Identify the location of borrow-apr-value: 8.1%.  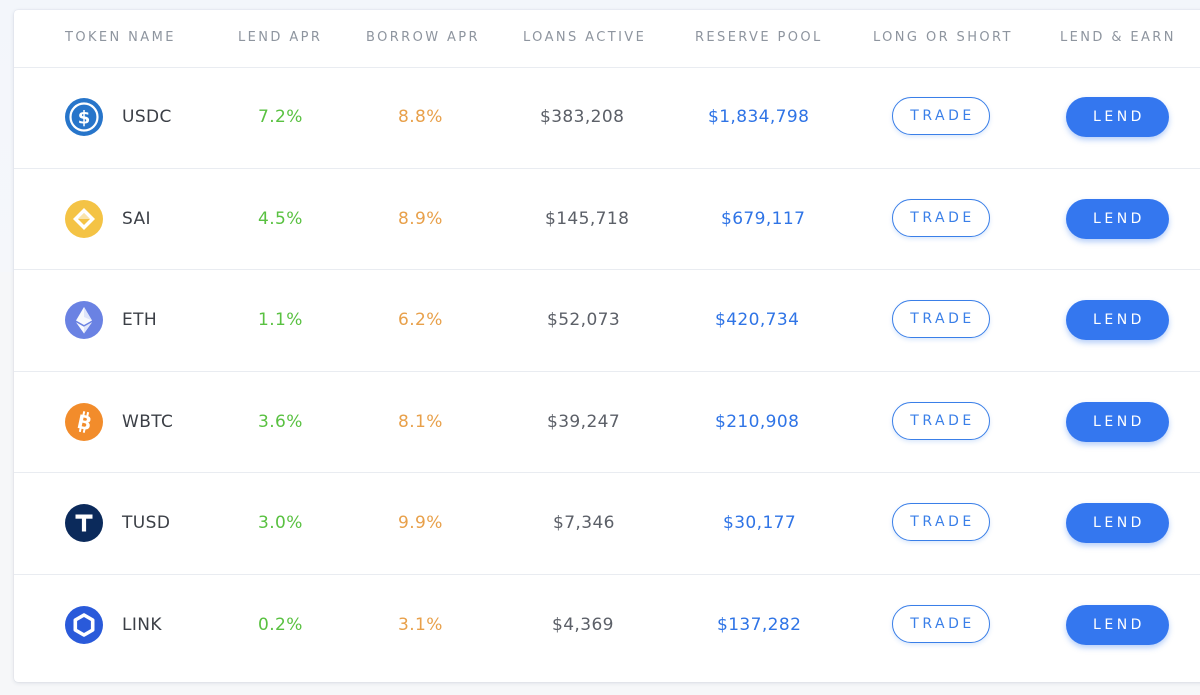
(420, 421).